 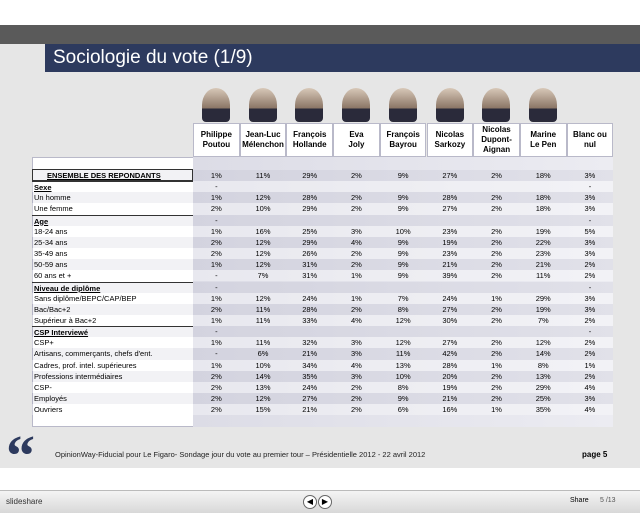 I want to click on logo: slideshare, so click(x=24, y=501).